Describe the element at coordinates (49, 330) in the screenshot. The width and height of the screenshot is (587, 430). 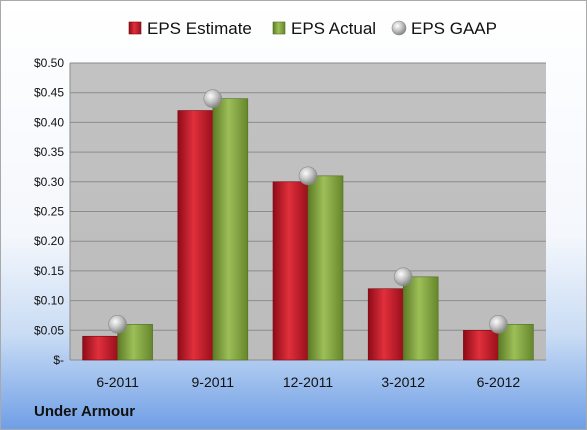
I see `y-tick-label: $0.05` at that location.